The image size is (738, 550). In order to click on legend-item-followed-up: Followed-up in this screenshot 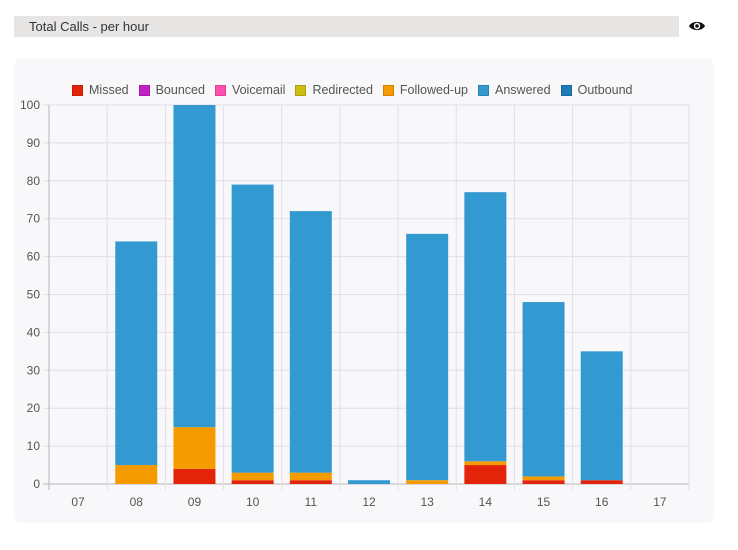, I will do `click(425, 90)`.